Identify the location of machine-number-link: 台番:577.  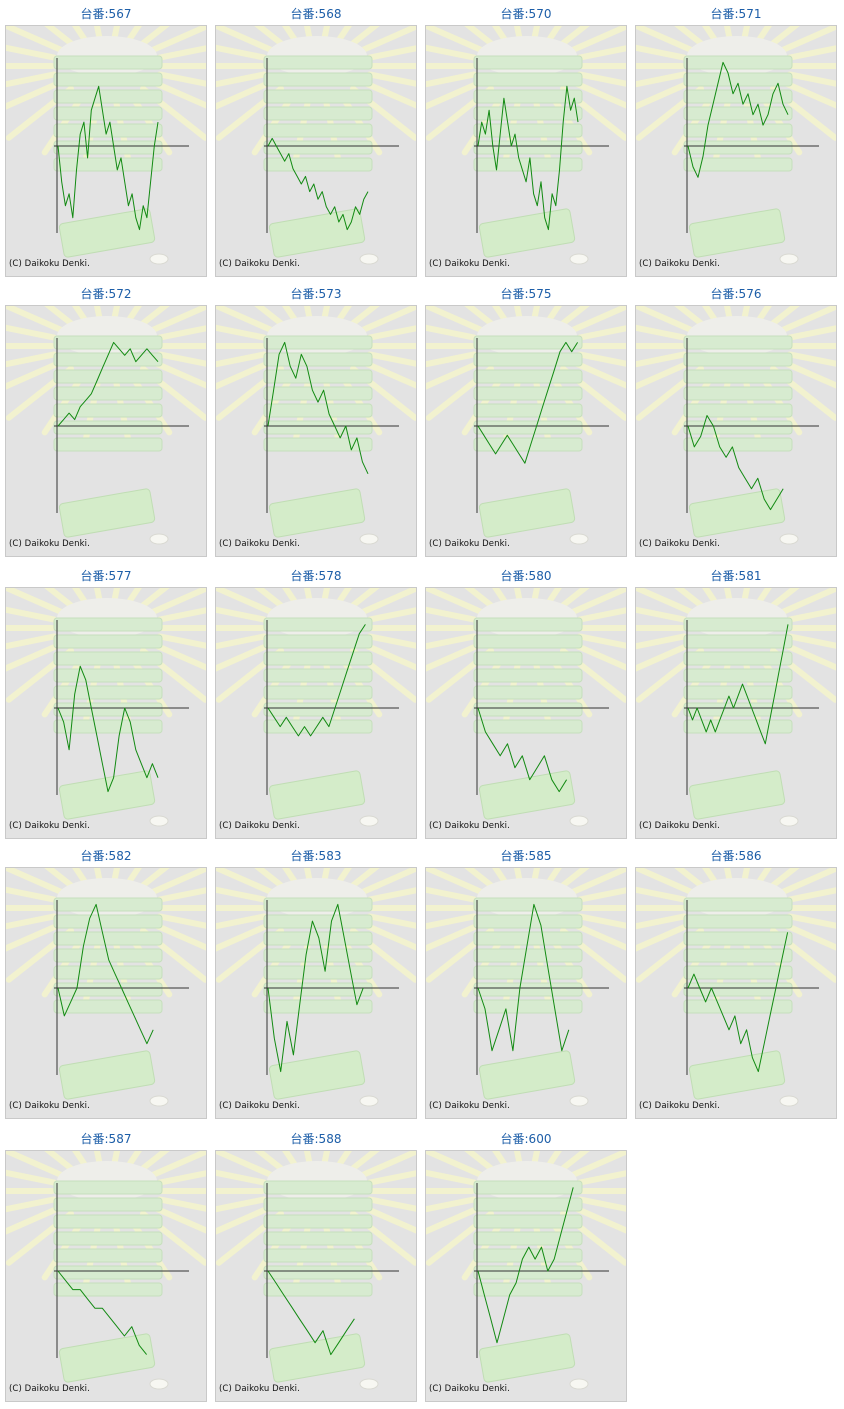
(106, 576).